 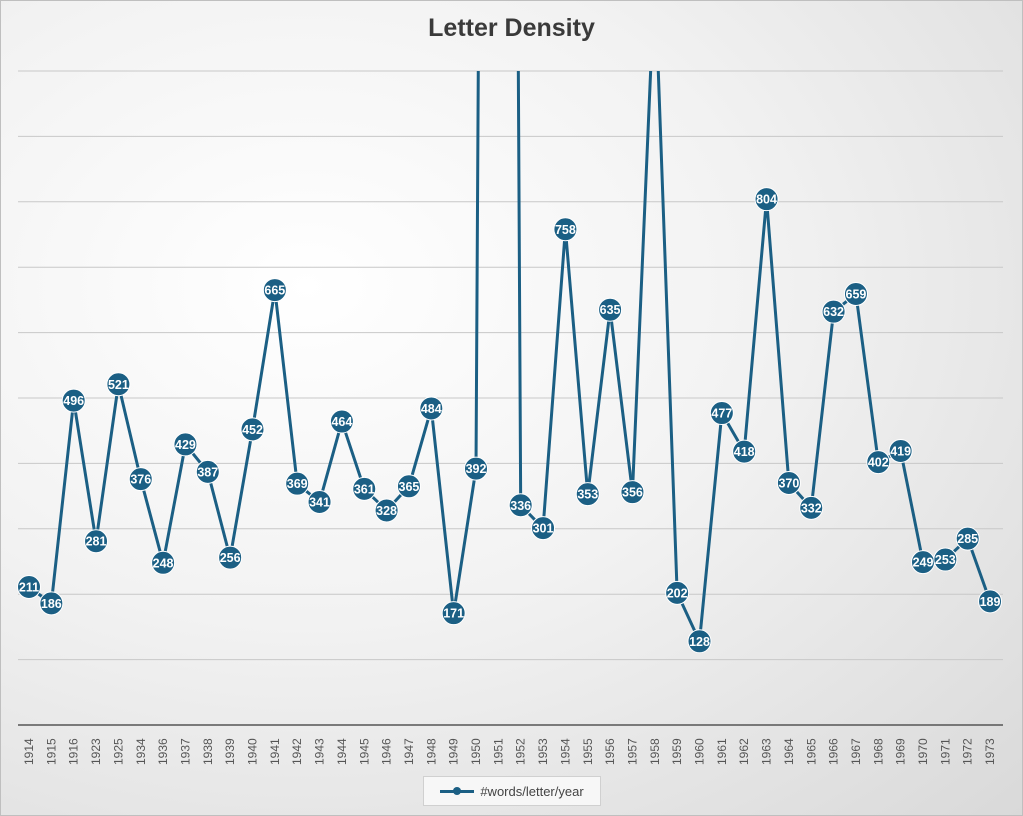 I want to click on x-tick-label: 1959, so click(x=677, y=751).